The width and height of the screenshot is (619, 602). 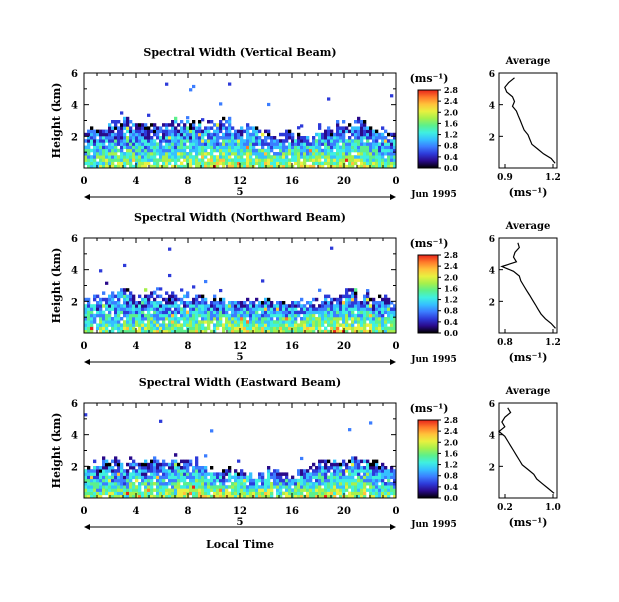 What do you see at coordinates (505, 178) in the screenshot?
I see `profile-x-tick-label: 0.9` at bounding box center [505, 178].